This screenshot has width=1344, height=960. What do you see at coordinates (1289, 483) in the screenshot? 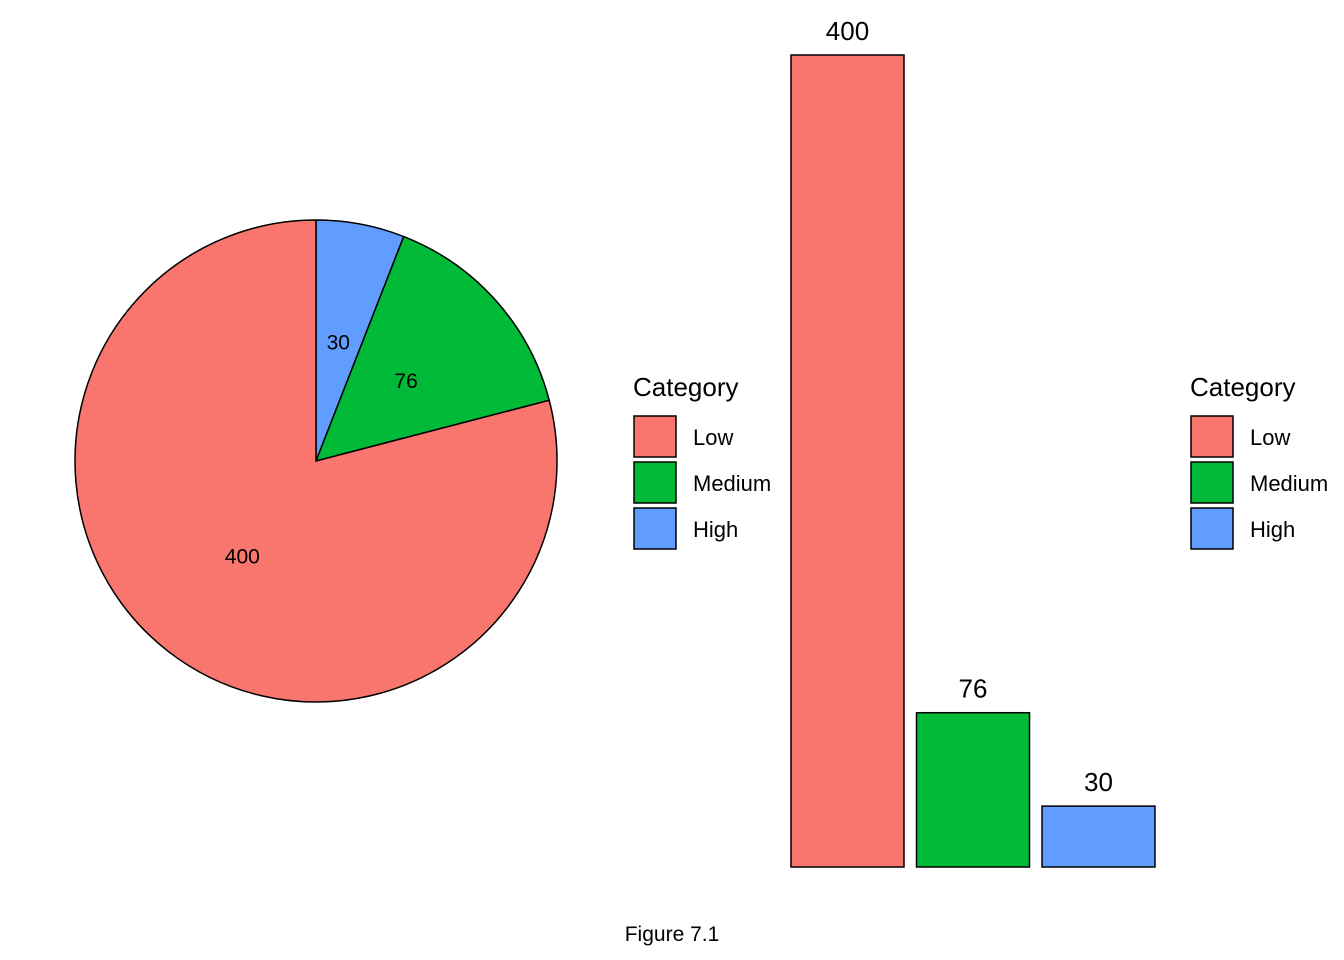
I see `bar-legend-label-medium: Medium` at bounding box center [1289, 483].